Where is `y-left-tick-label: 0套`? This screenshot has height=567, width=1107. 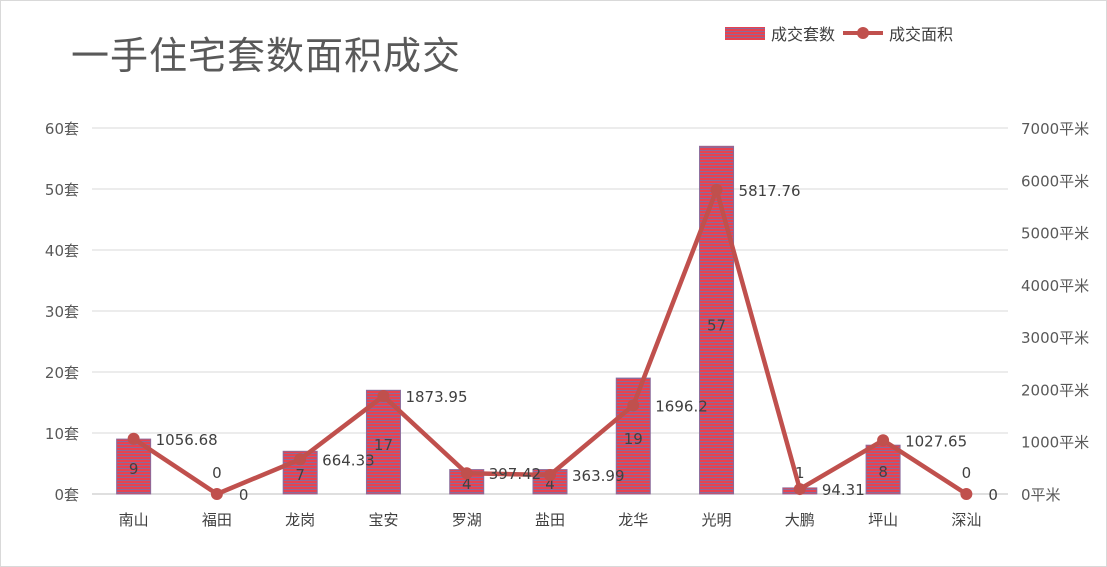 y-left-tick-label: 0套 is located at coordinates (66, 495).